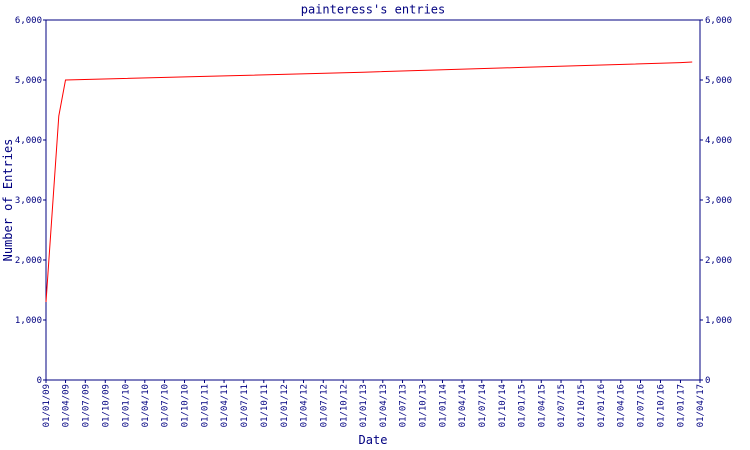 The width and height of the screenshot is (750, 450). Describe the element at coordinates (265, 405) in the screenshot. I see `x-tick-label: 01/10/11` at that location.